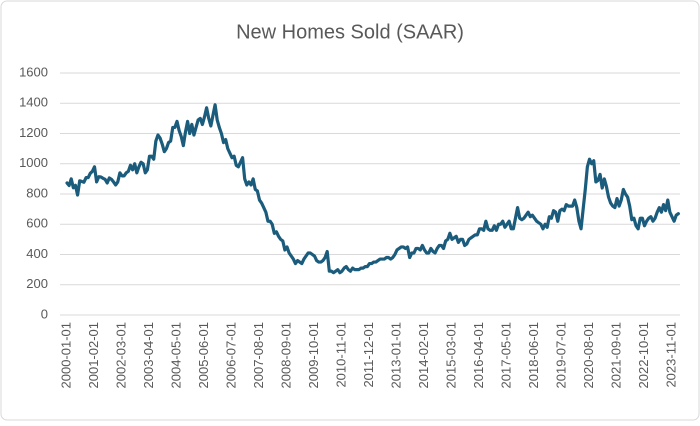 The width and height of the screenshot is (700, 426). Describe the element at coordinates (313, 355) in the screenshot. I see `x-tick-label: 2009-10-01` at that location.